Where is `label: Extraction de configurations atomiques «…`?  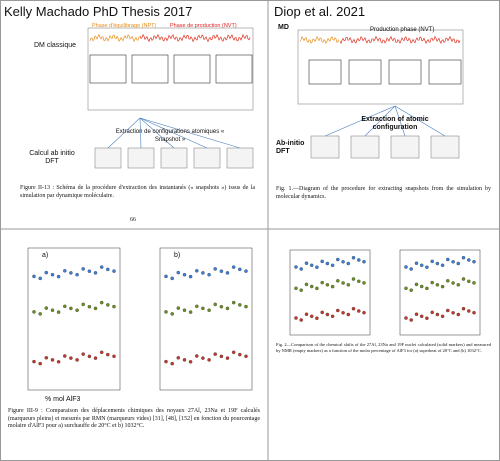
label: Extraction de configurations atomiques «… is located at coordinates (170, 136).